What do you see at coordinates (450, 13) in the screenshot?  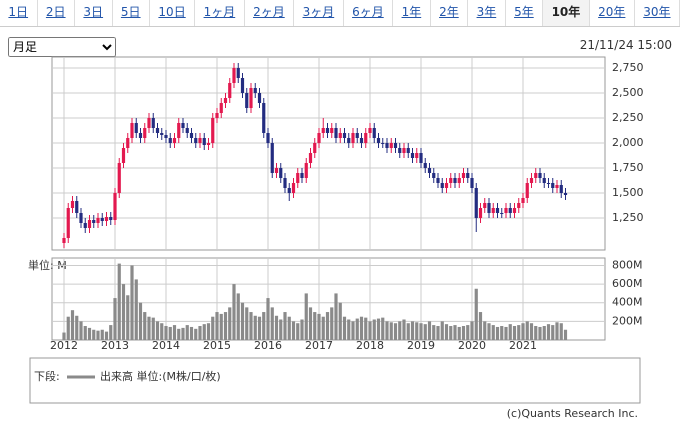 I see `period-tab: 2年` at bounding box center [450, 13].